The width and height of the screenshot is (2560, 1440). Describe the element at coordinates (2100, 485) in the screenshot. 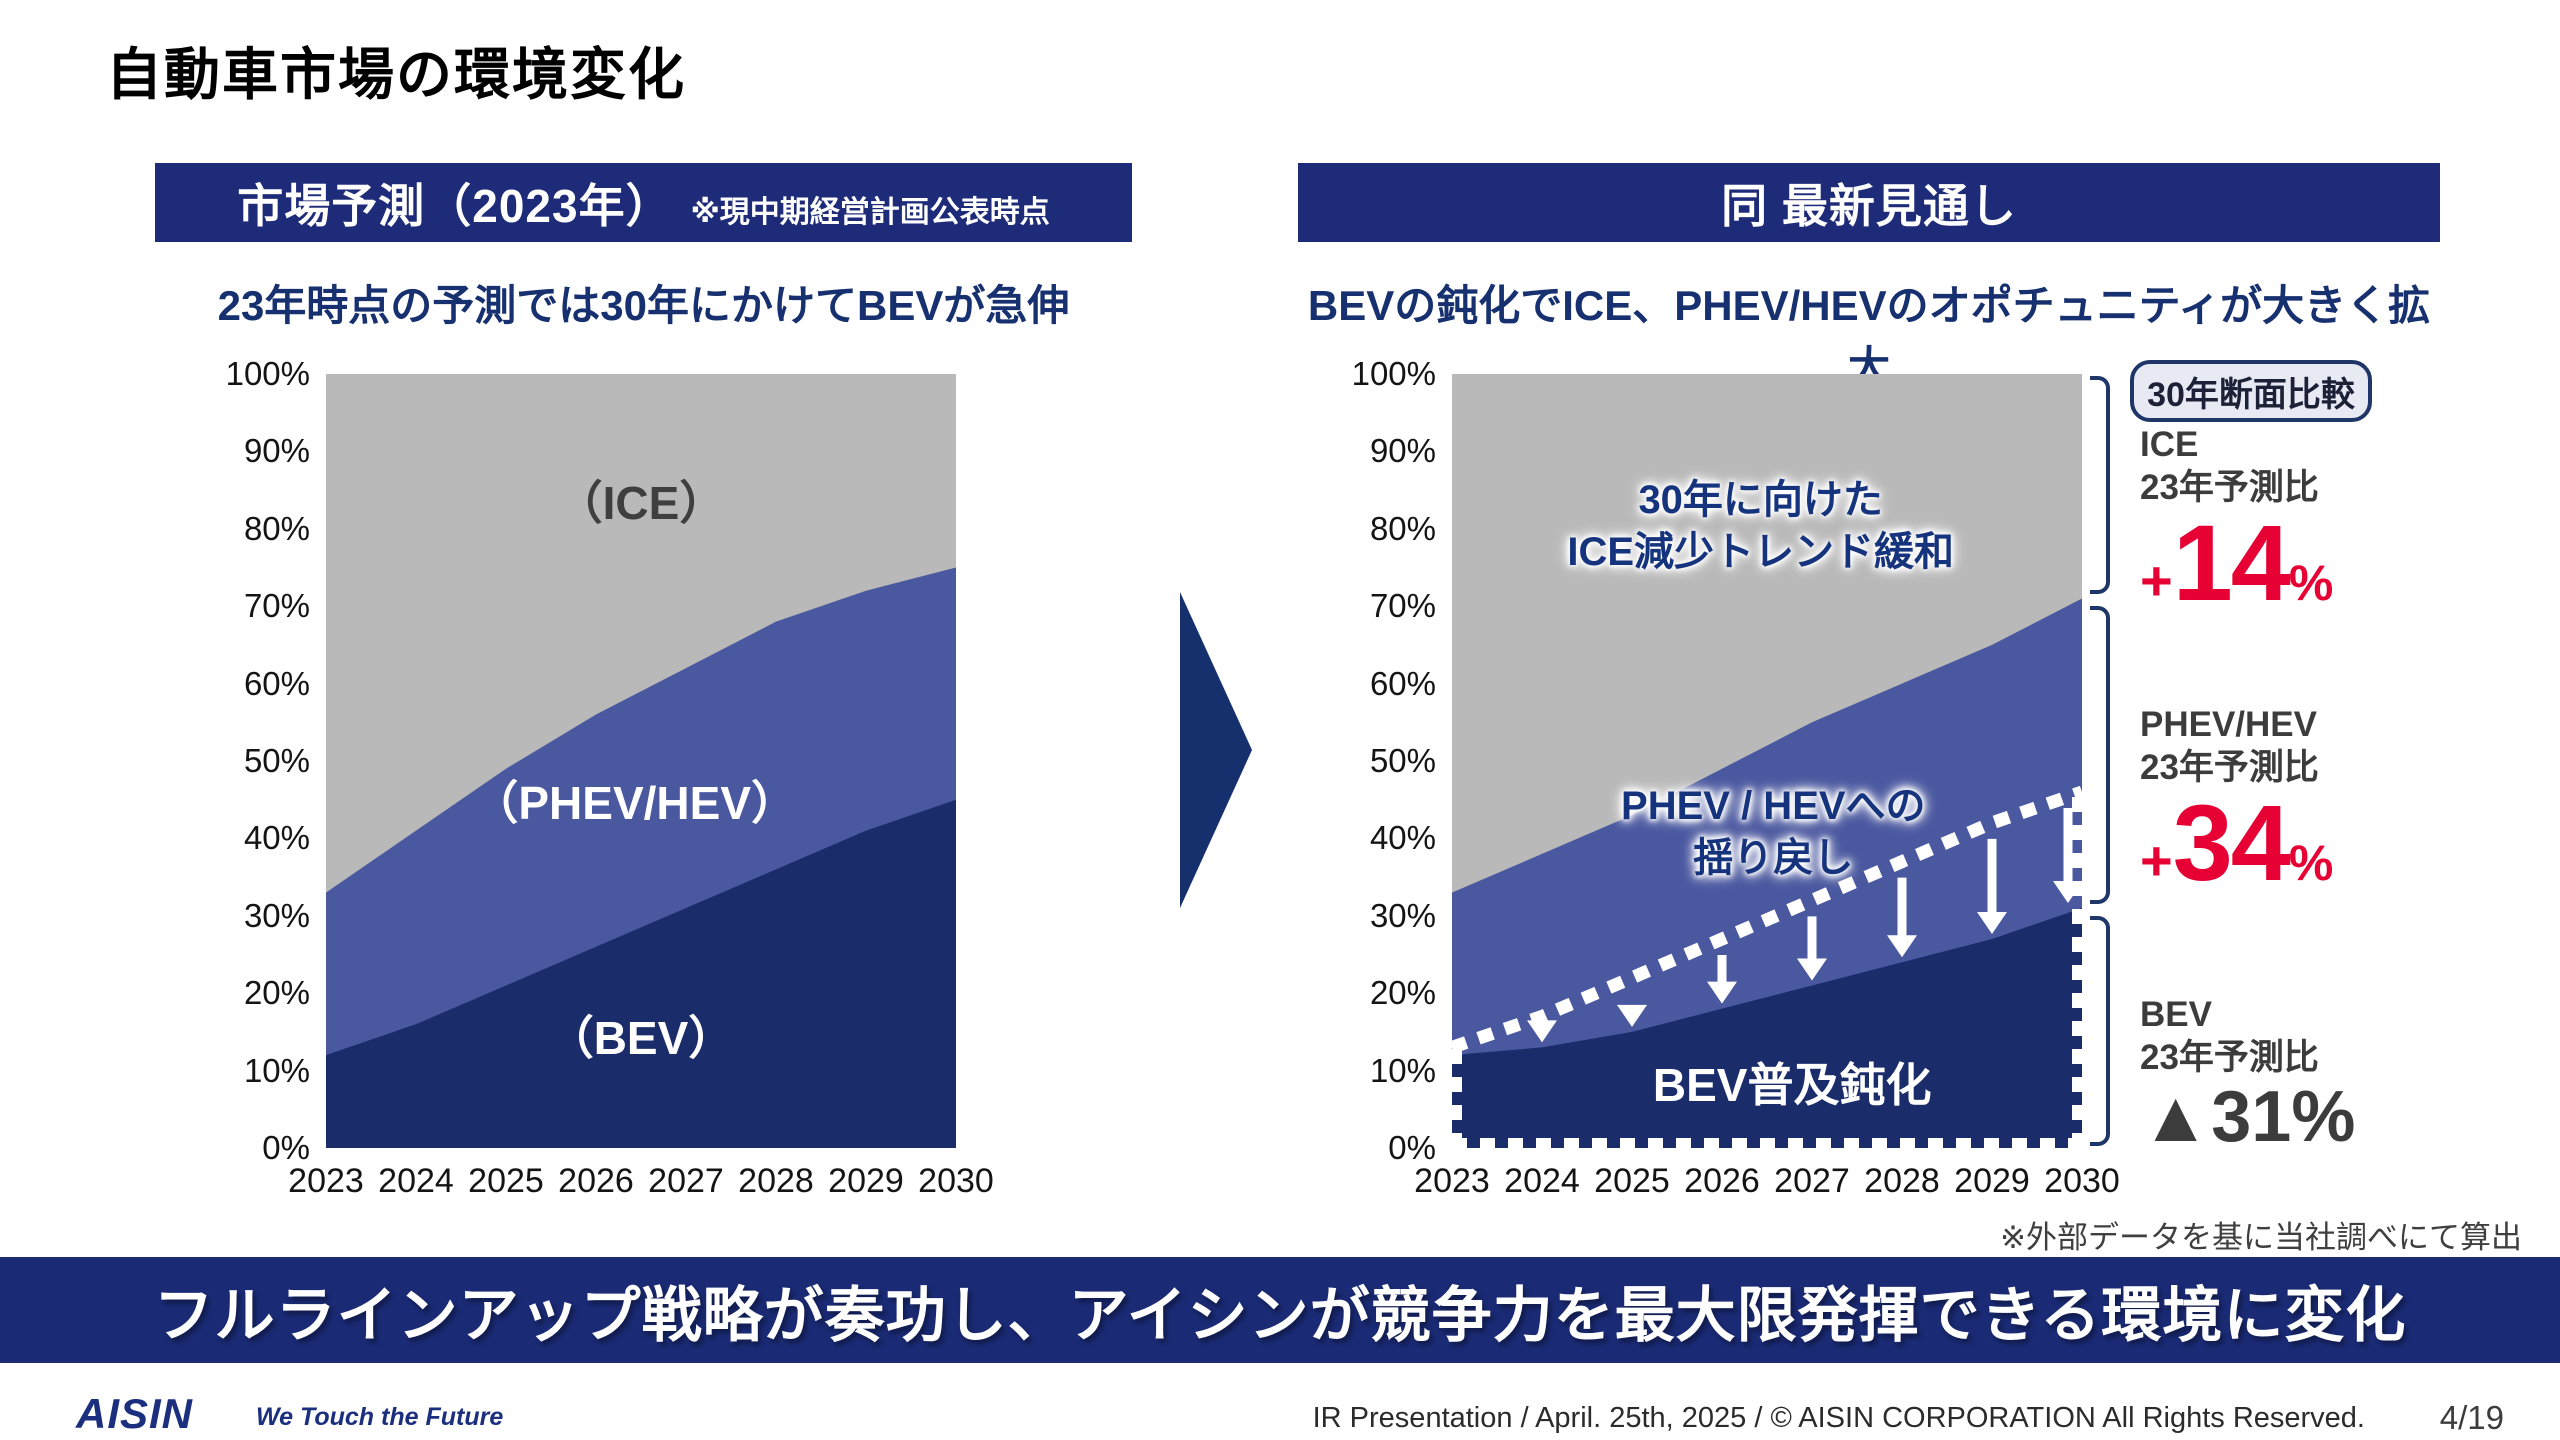

I see `ice-bracket` at that location.